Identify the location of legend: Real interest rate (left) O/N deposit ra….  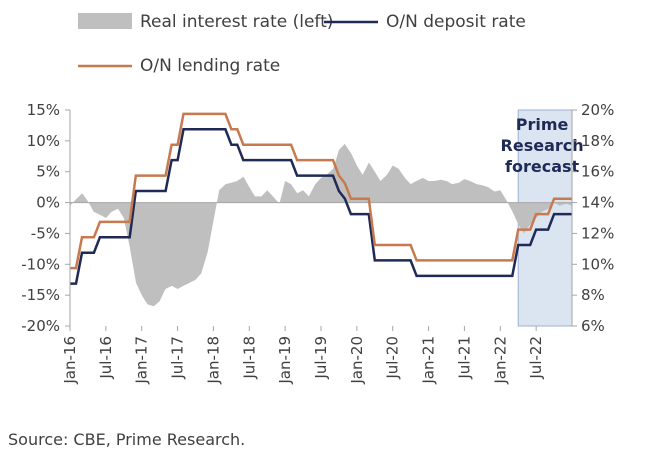
(302, 44).